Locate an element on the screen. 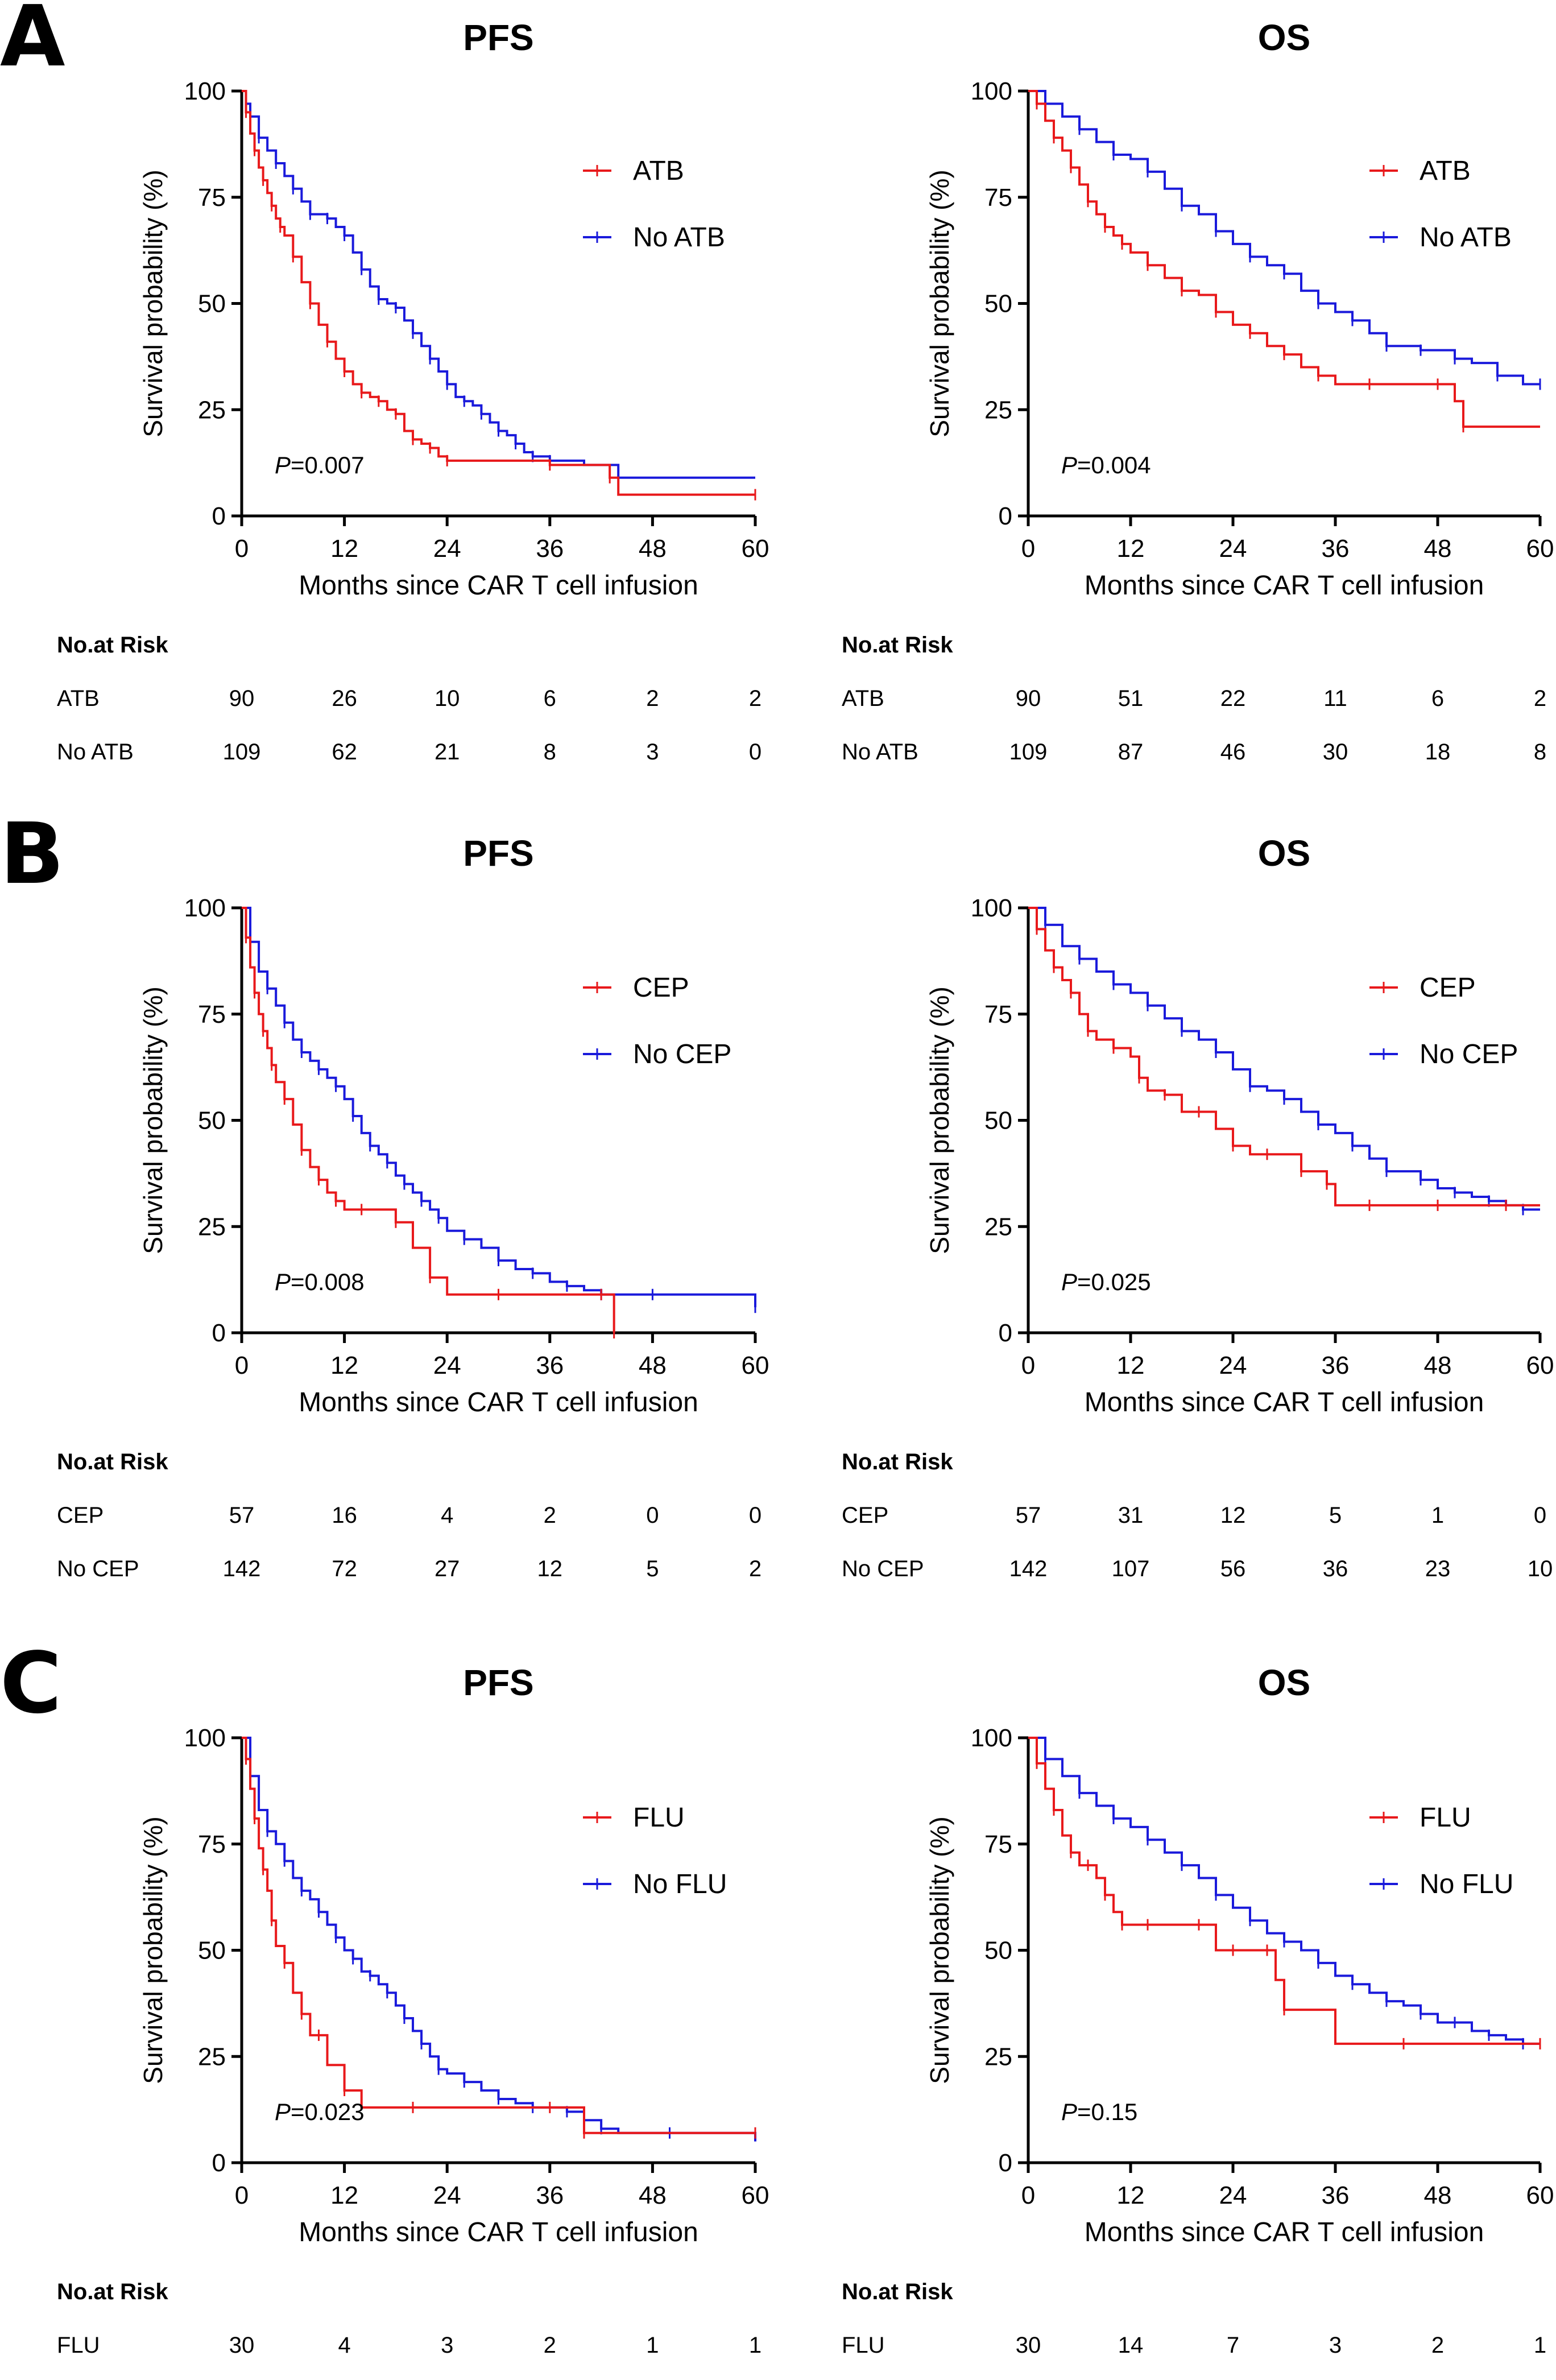 This screenshot has height=2380, width=1556. risk-value: 16 is located at coordinates (344, 1515).